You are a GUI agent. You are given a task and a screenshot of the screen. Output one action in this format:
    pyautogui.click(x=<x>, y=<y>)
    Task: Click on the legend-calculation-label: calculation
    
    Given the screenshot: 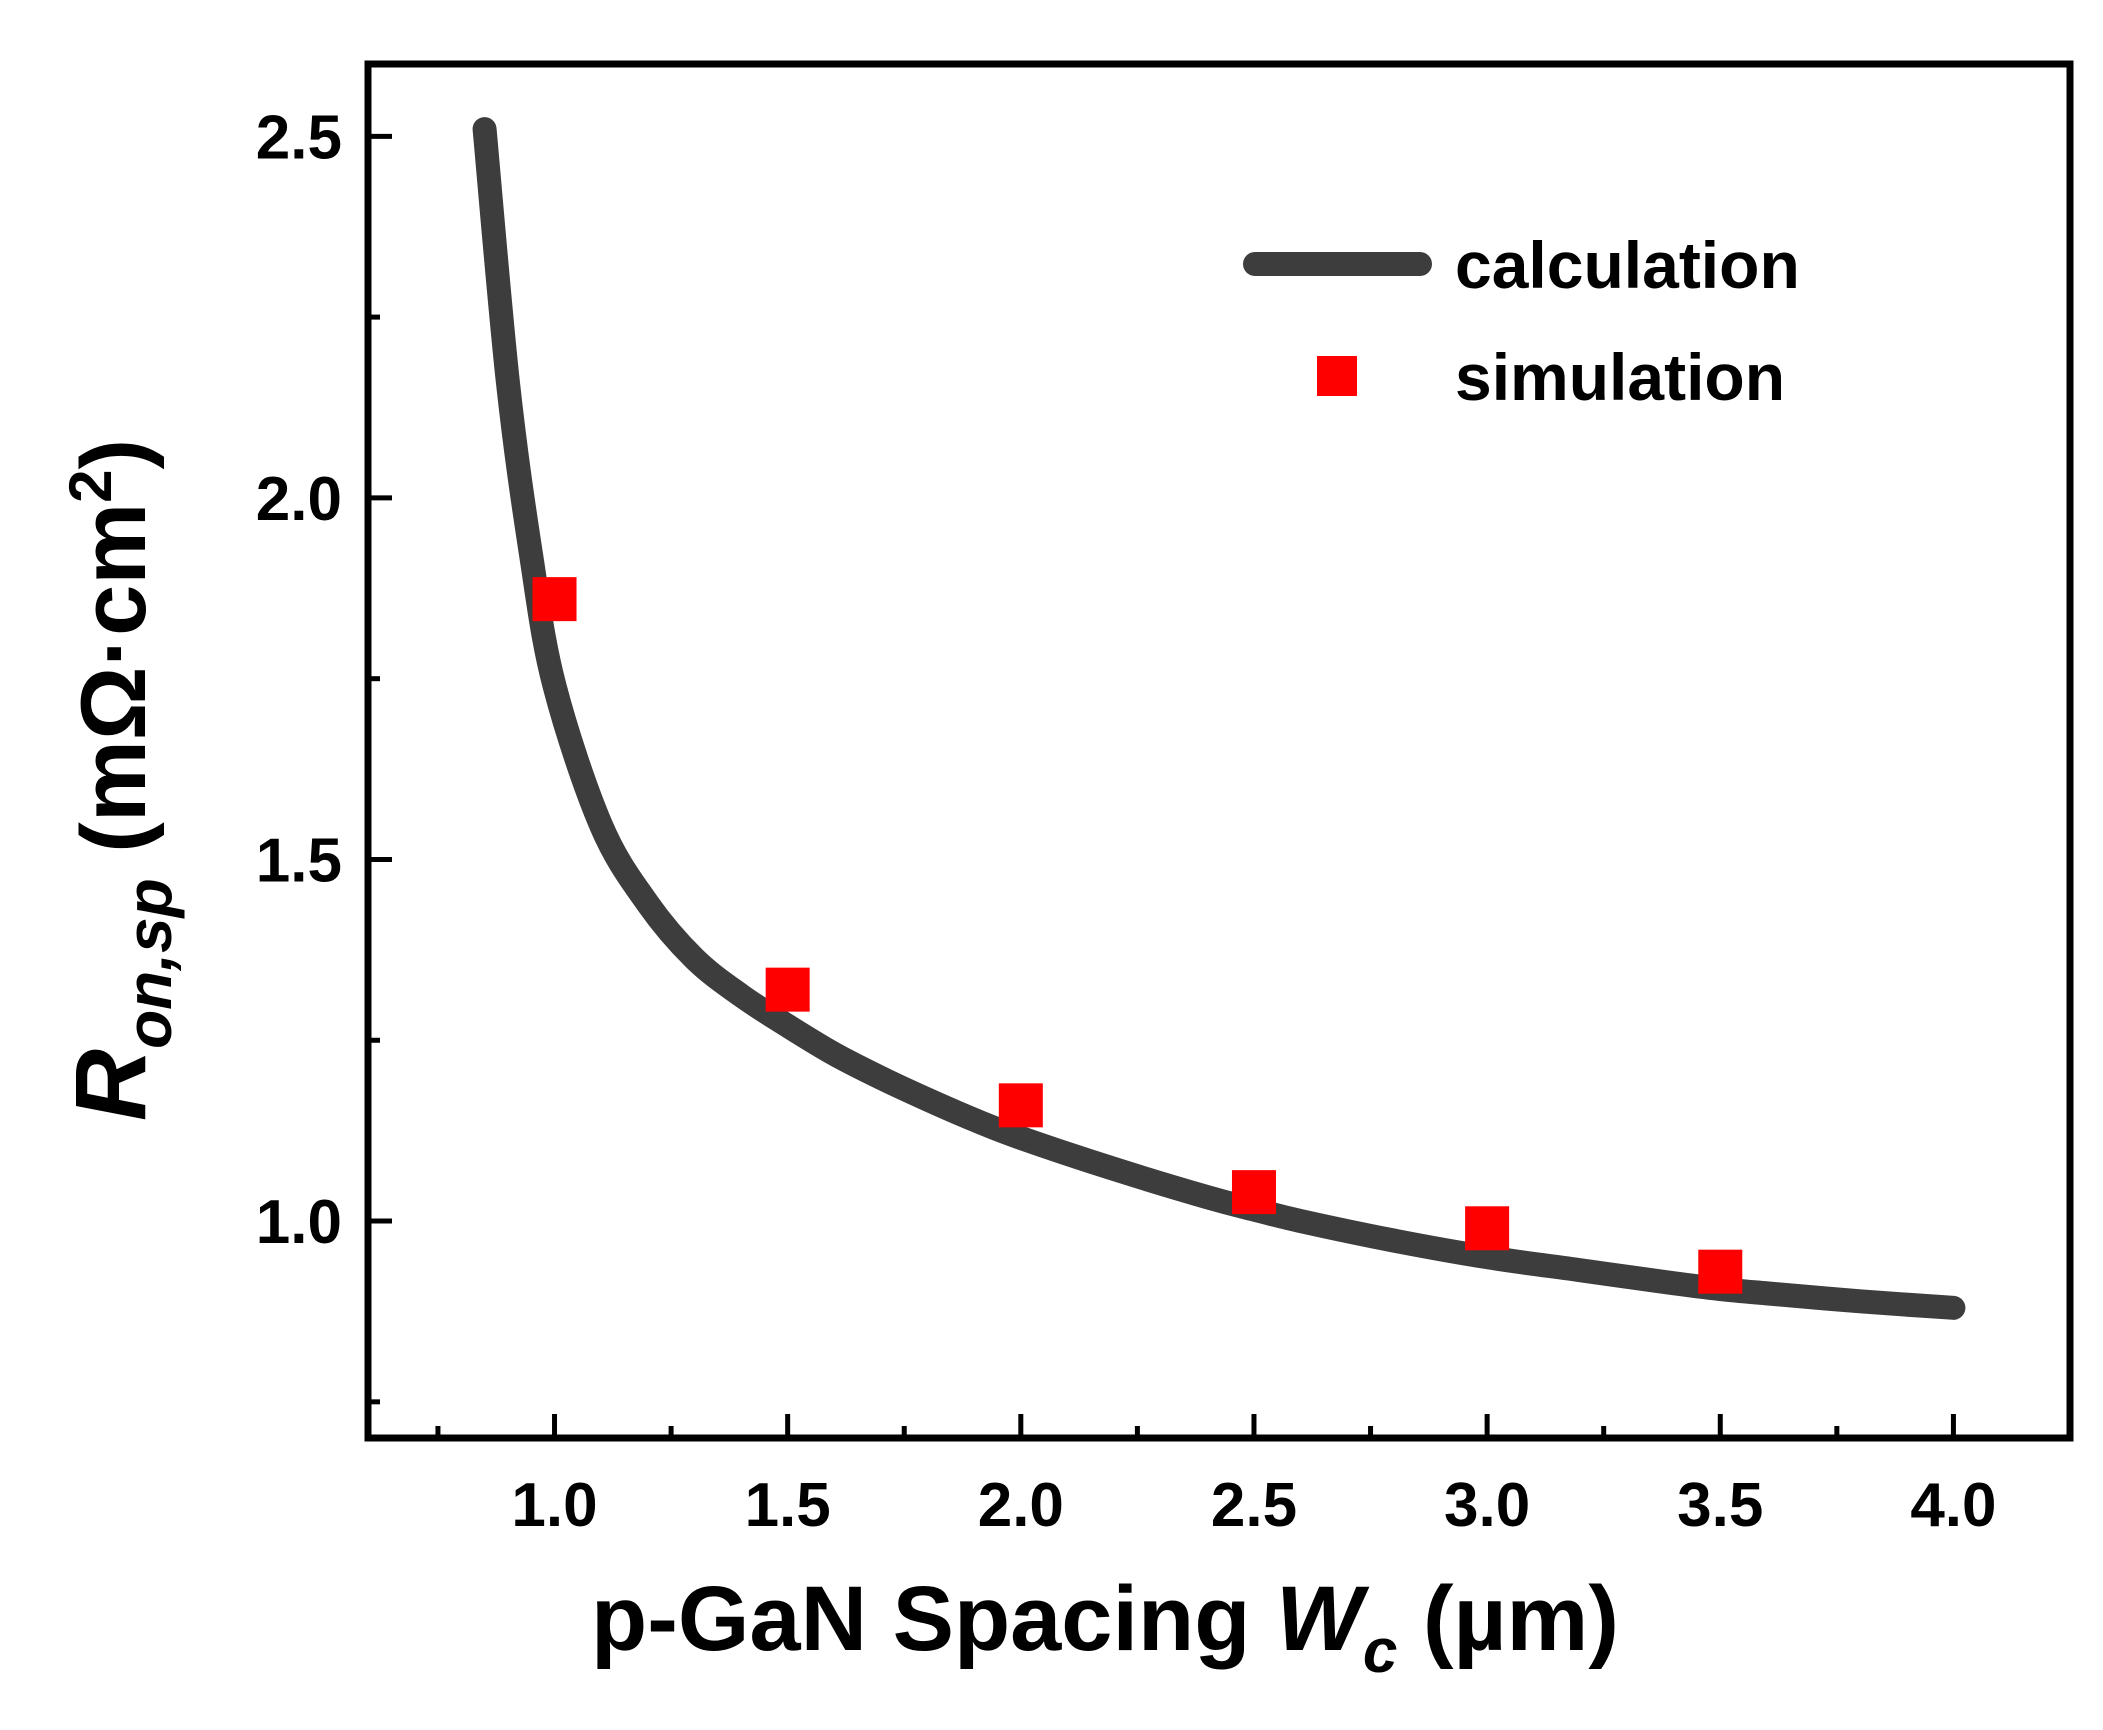 What is the action you would take?
    pyautogui.click(x=1627, y=265)
    